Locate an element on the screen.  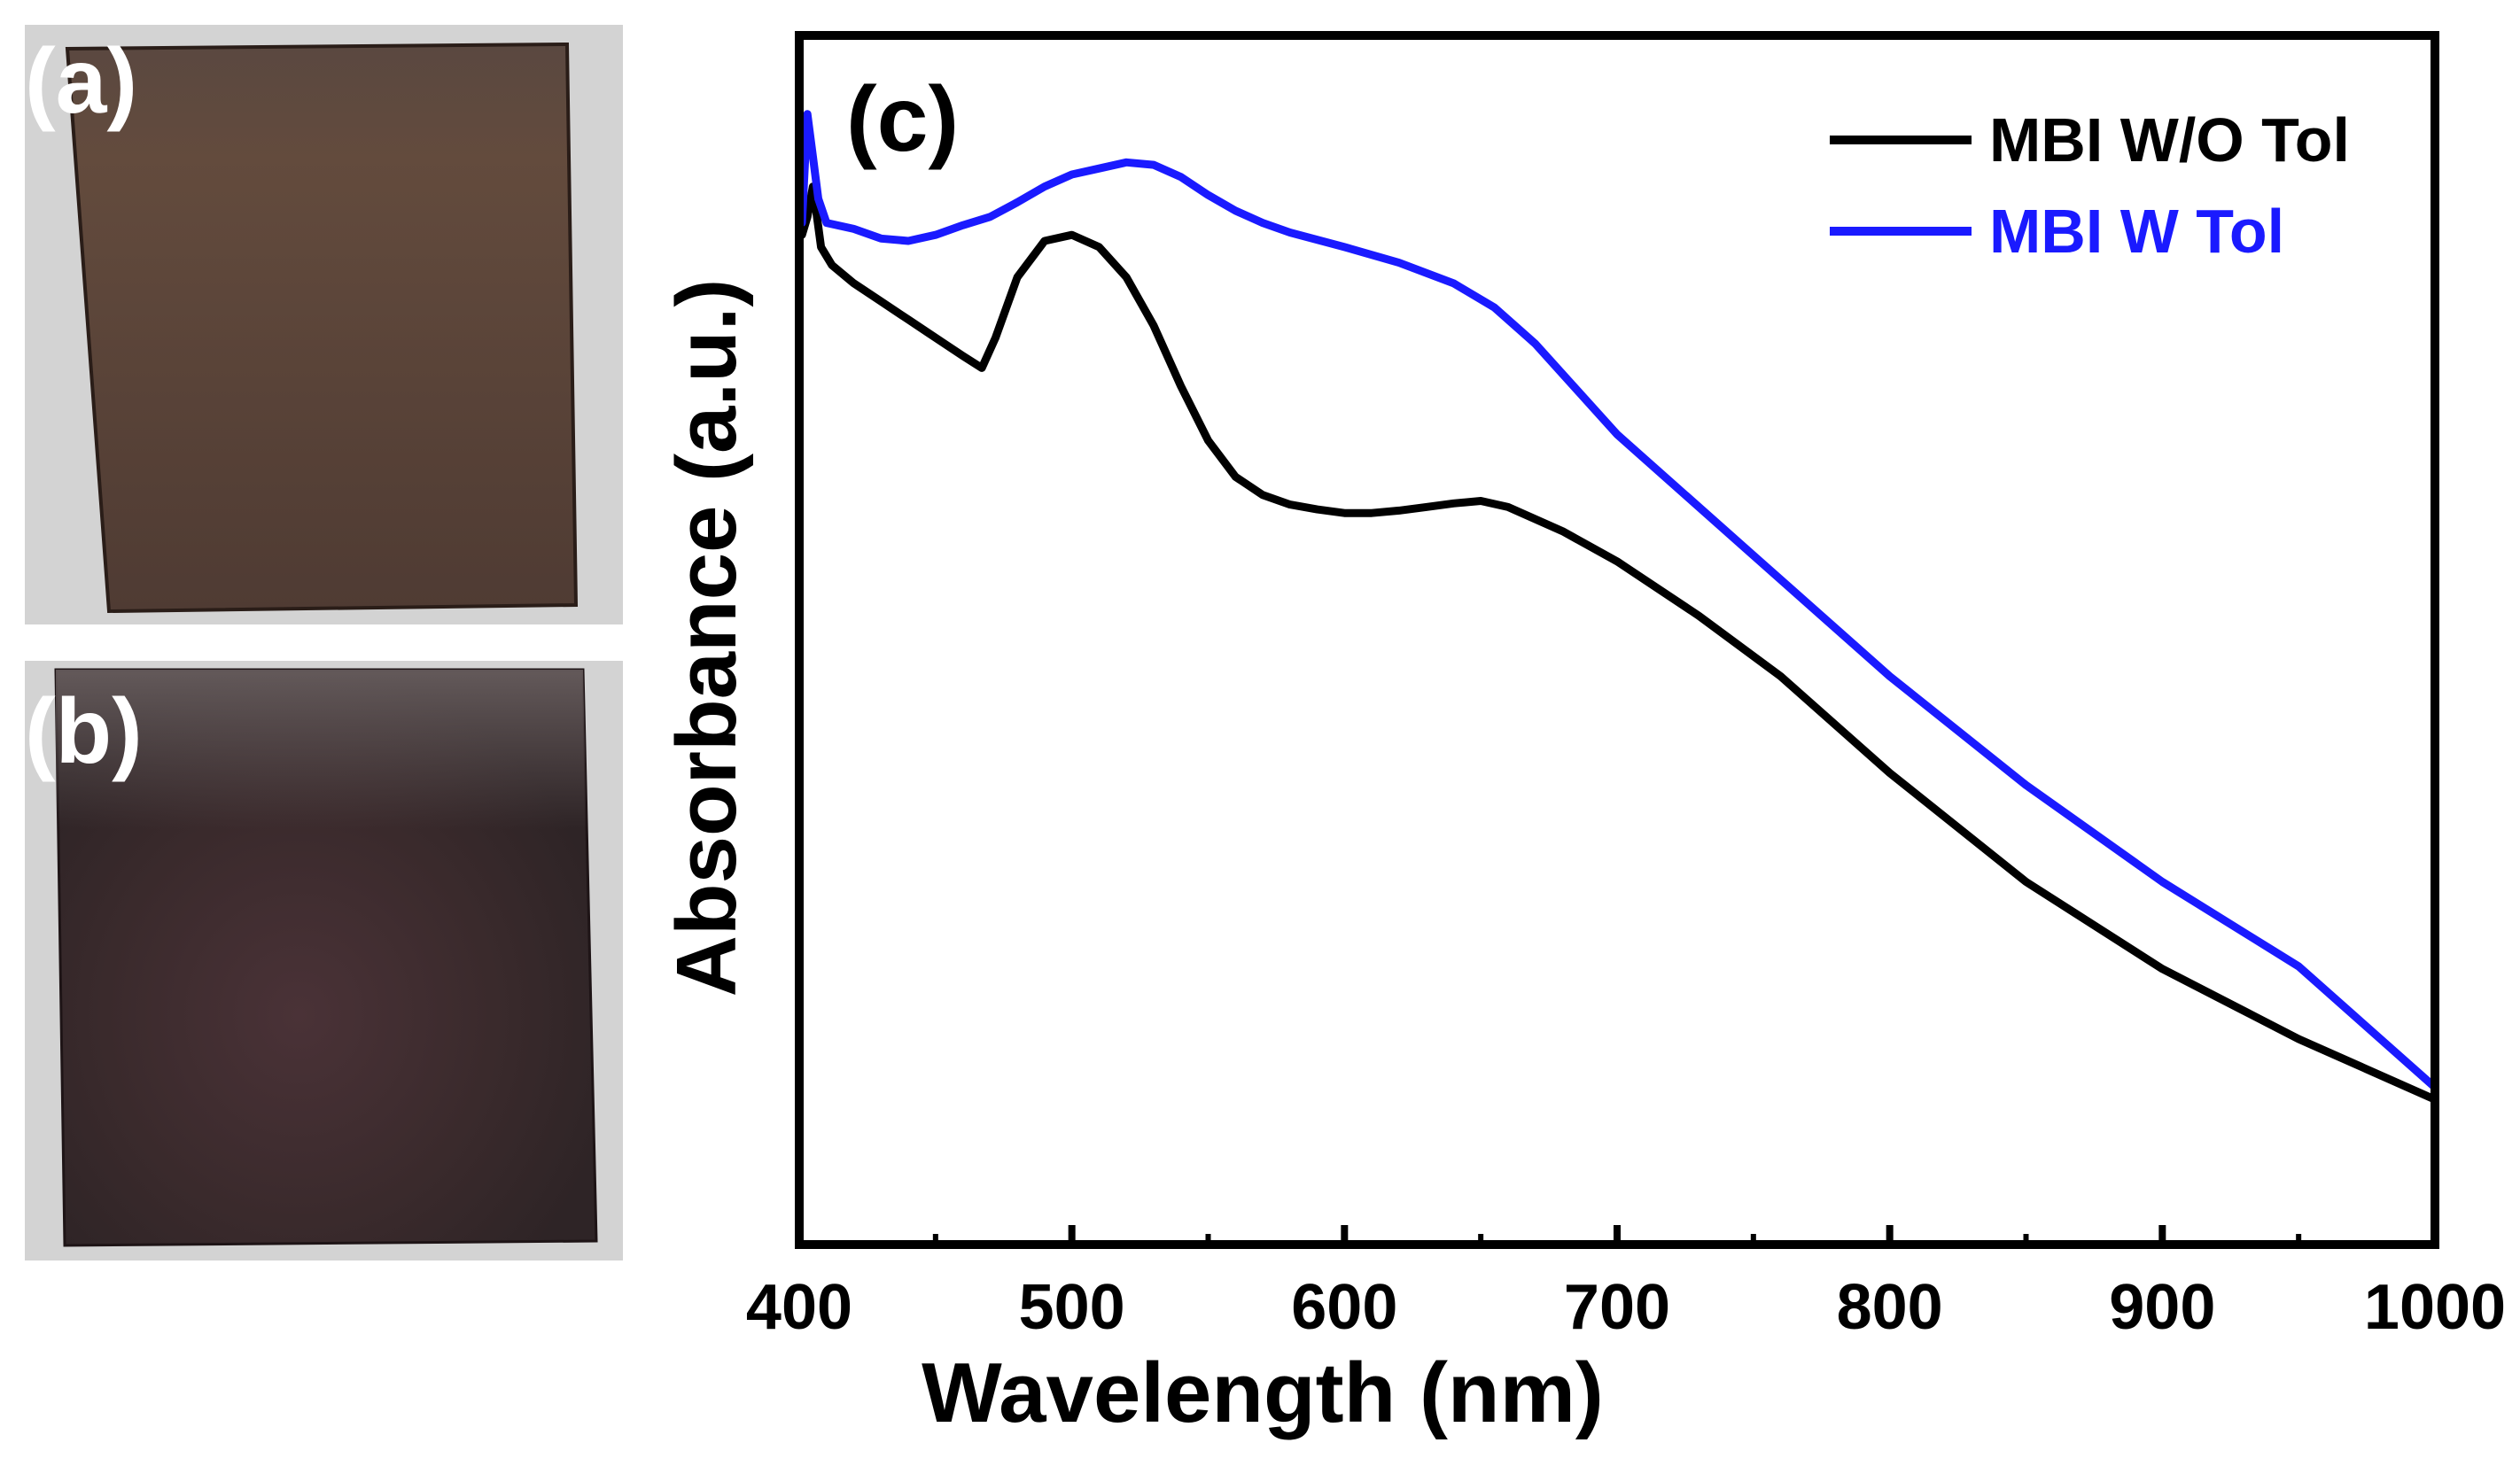
film-sample-b is located at coordinates (326, 957).